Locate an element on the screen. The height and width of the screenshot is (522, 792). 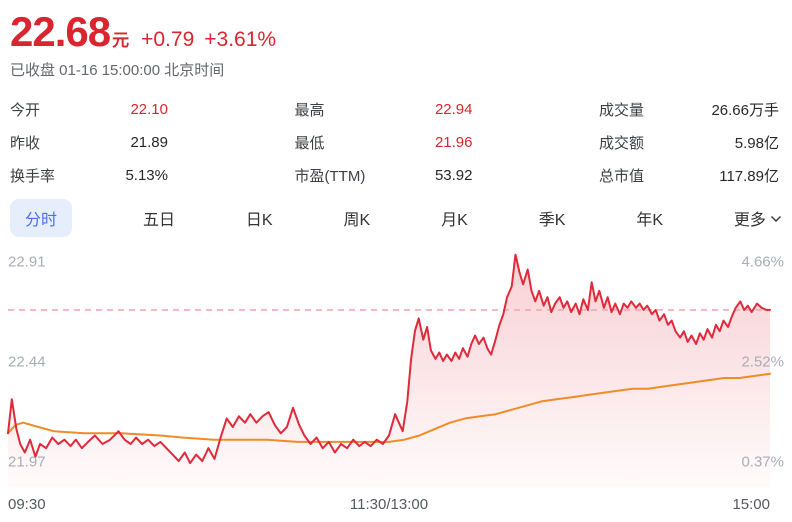
tab-label: 周K is located at coordinates (357, 221).